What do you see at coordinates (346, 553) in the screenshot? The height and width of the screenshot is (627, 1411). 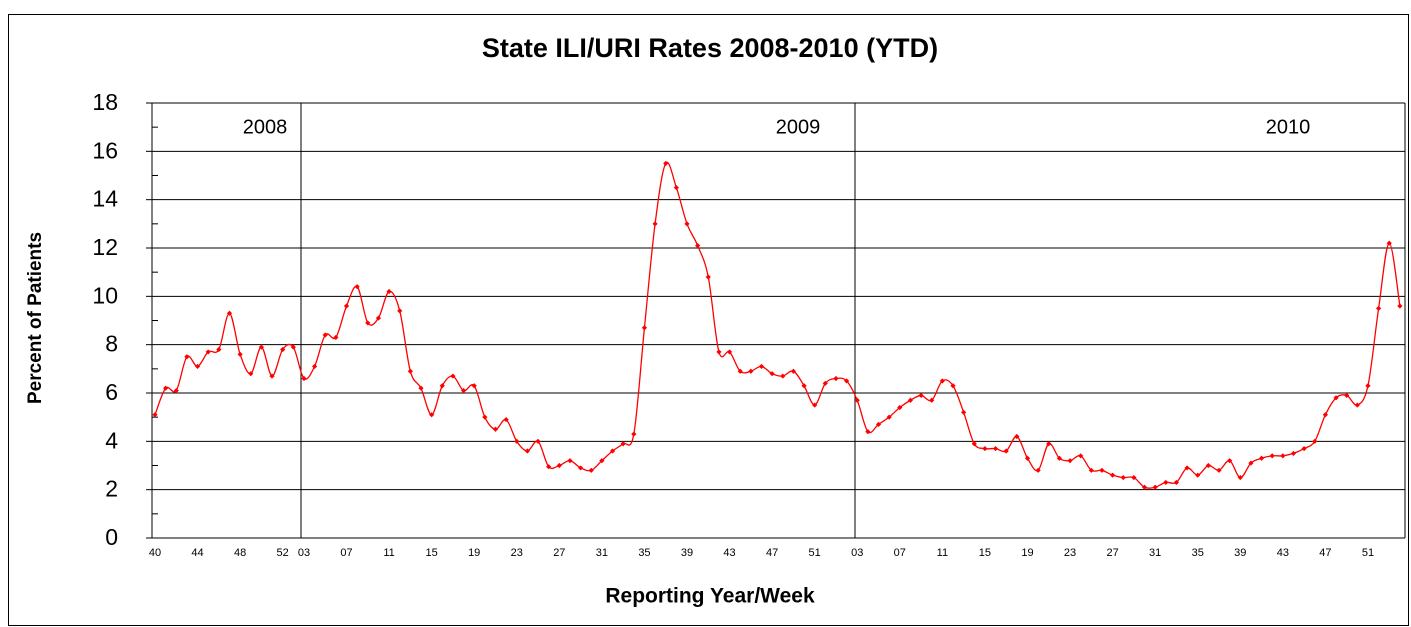 I see `x-tick-label: 07` at bounding box center [346, 553].